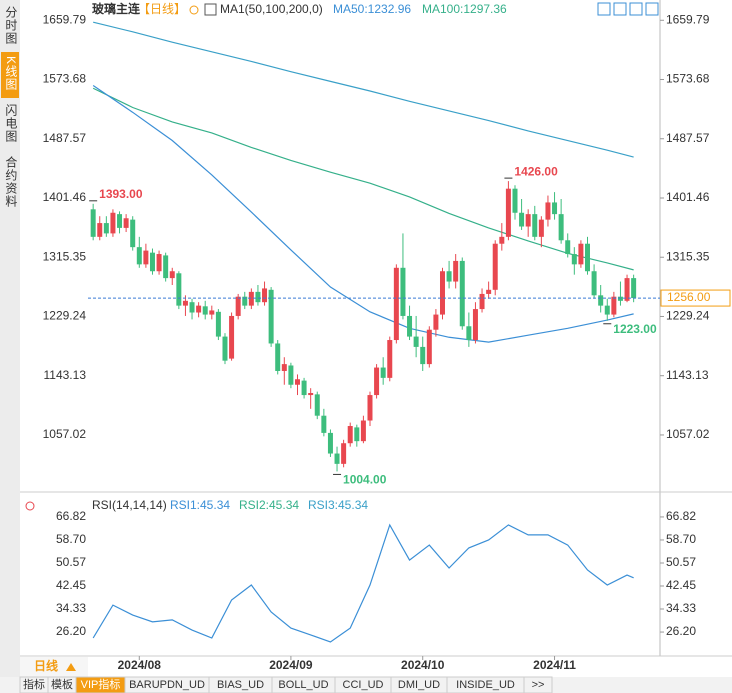 This screenshot has width=732, height=693. I want to click on tab-label: INSIDE_UD, so click(485, 685).